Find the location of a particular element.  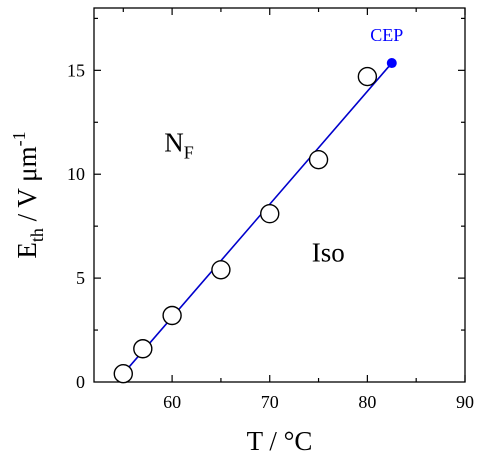

x-tick-label: 60 is located at coordinates (172, 402).